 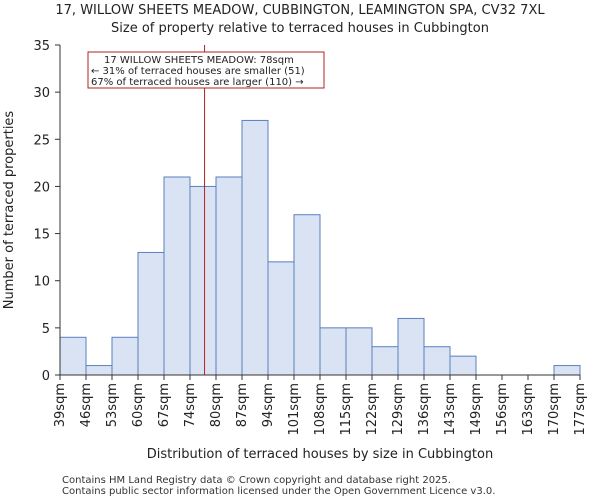 I want to click on x-tick-label: 53sqm, so click(x=112, y=405).